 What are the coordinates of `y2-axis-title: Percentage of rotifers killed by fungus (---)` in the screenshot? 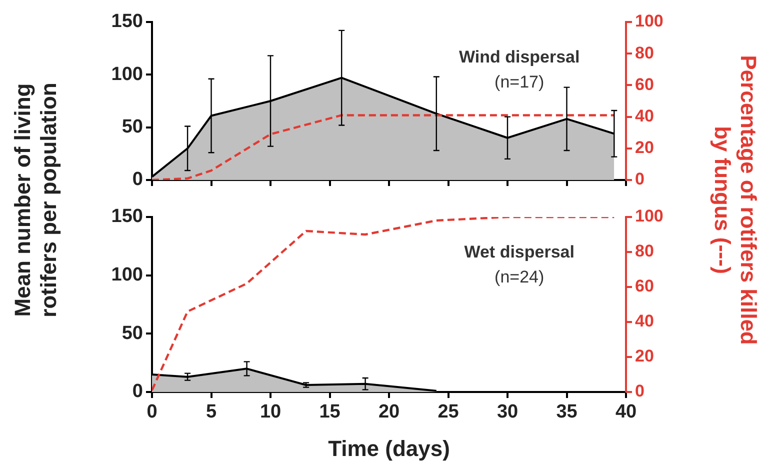 It's located at (735, 200).